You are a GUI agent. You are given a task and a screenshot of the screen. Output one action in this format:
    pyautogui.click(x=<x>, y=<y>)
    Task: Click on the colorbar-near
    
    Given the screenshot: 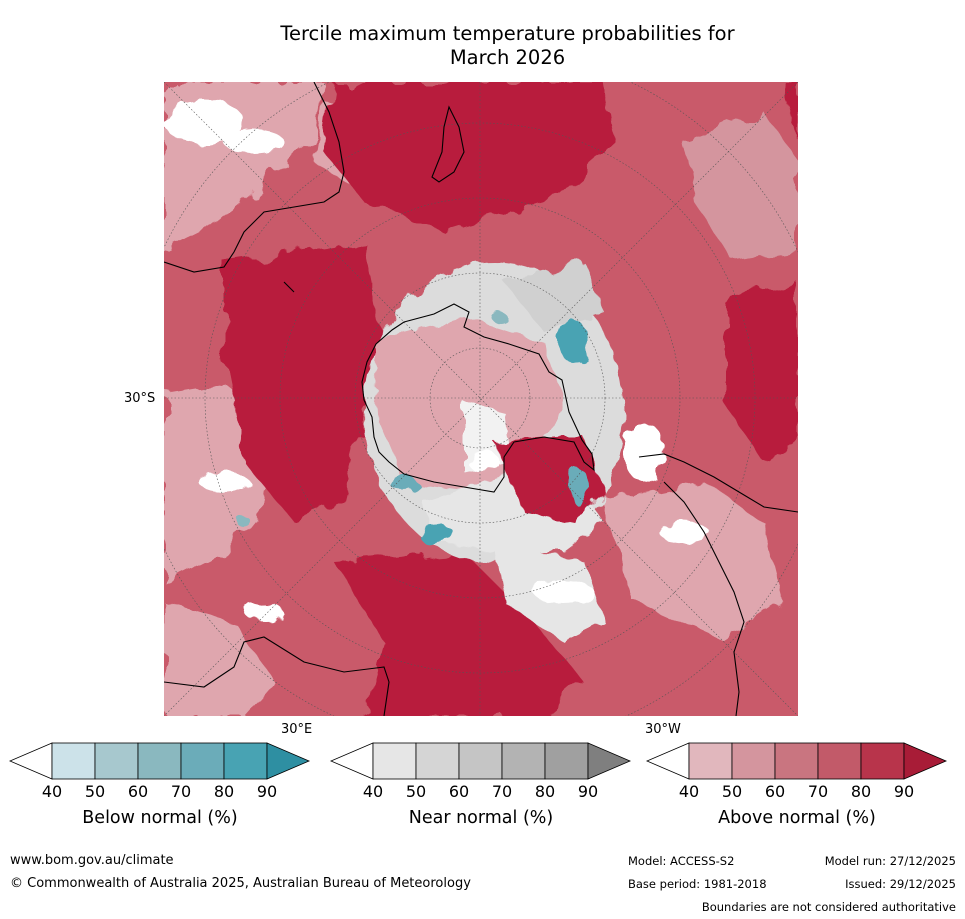 What is the action you would take?
    pyautogui.click(x=480, y=761)
    